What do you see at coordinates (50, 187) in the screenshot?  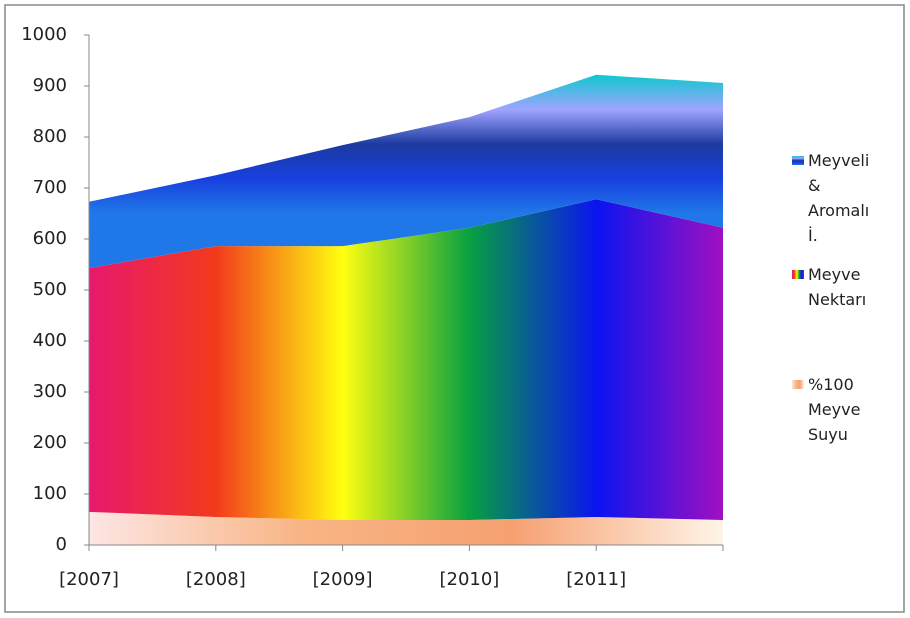 I see `y-tick-label: 700` at bounding box center [50, 187].